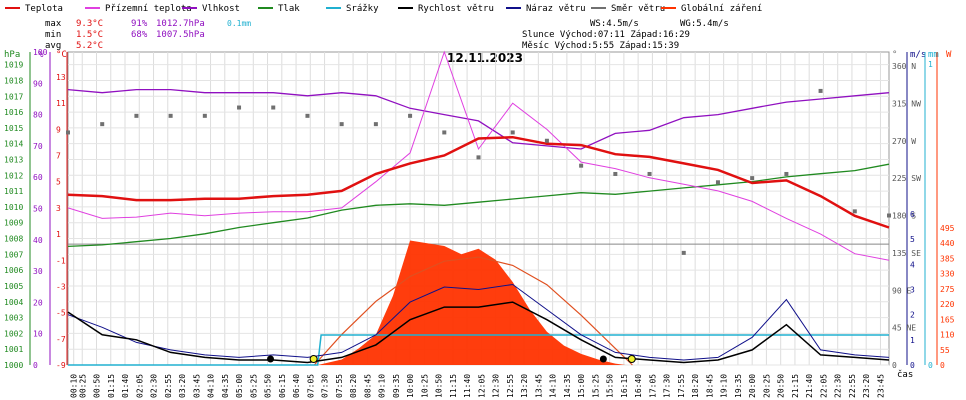 This screenshot has height=400, width=966. What do you see at coordinates (13, 207) in the screenshot?
I see `hpa-tick-label: 1010` at bounding box center [13, 207].